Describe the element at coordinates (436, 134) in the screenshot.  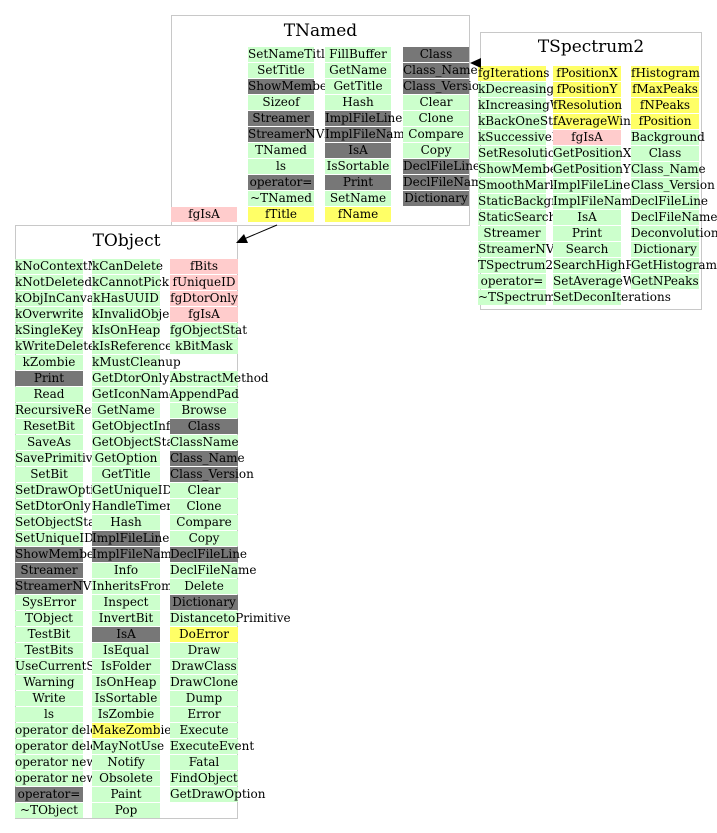
I see `tnamed-member-compare: Compare` at that location.